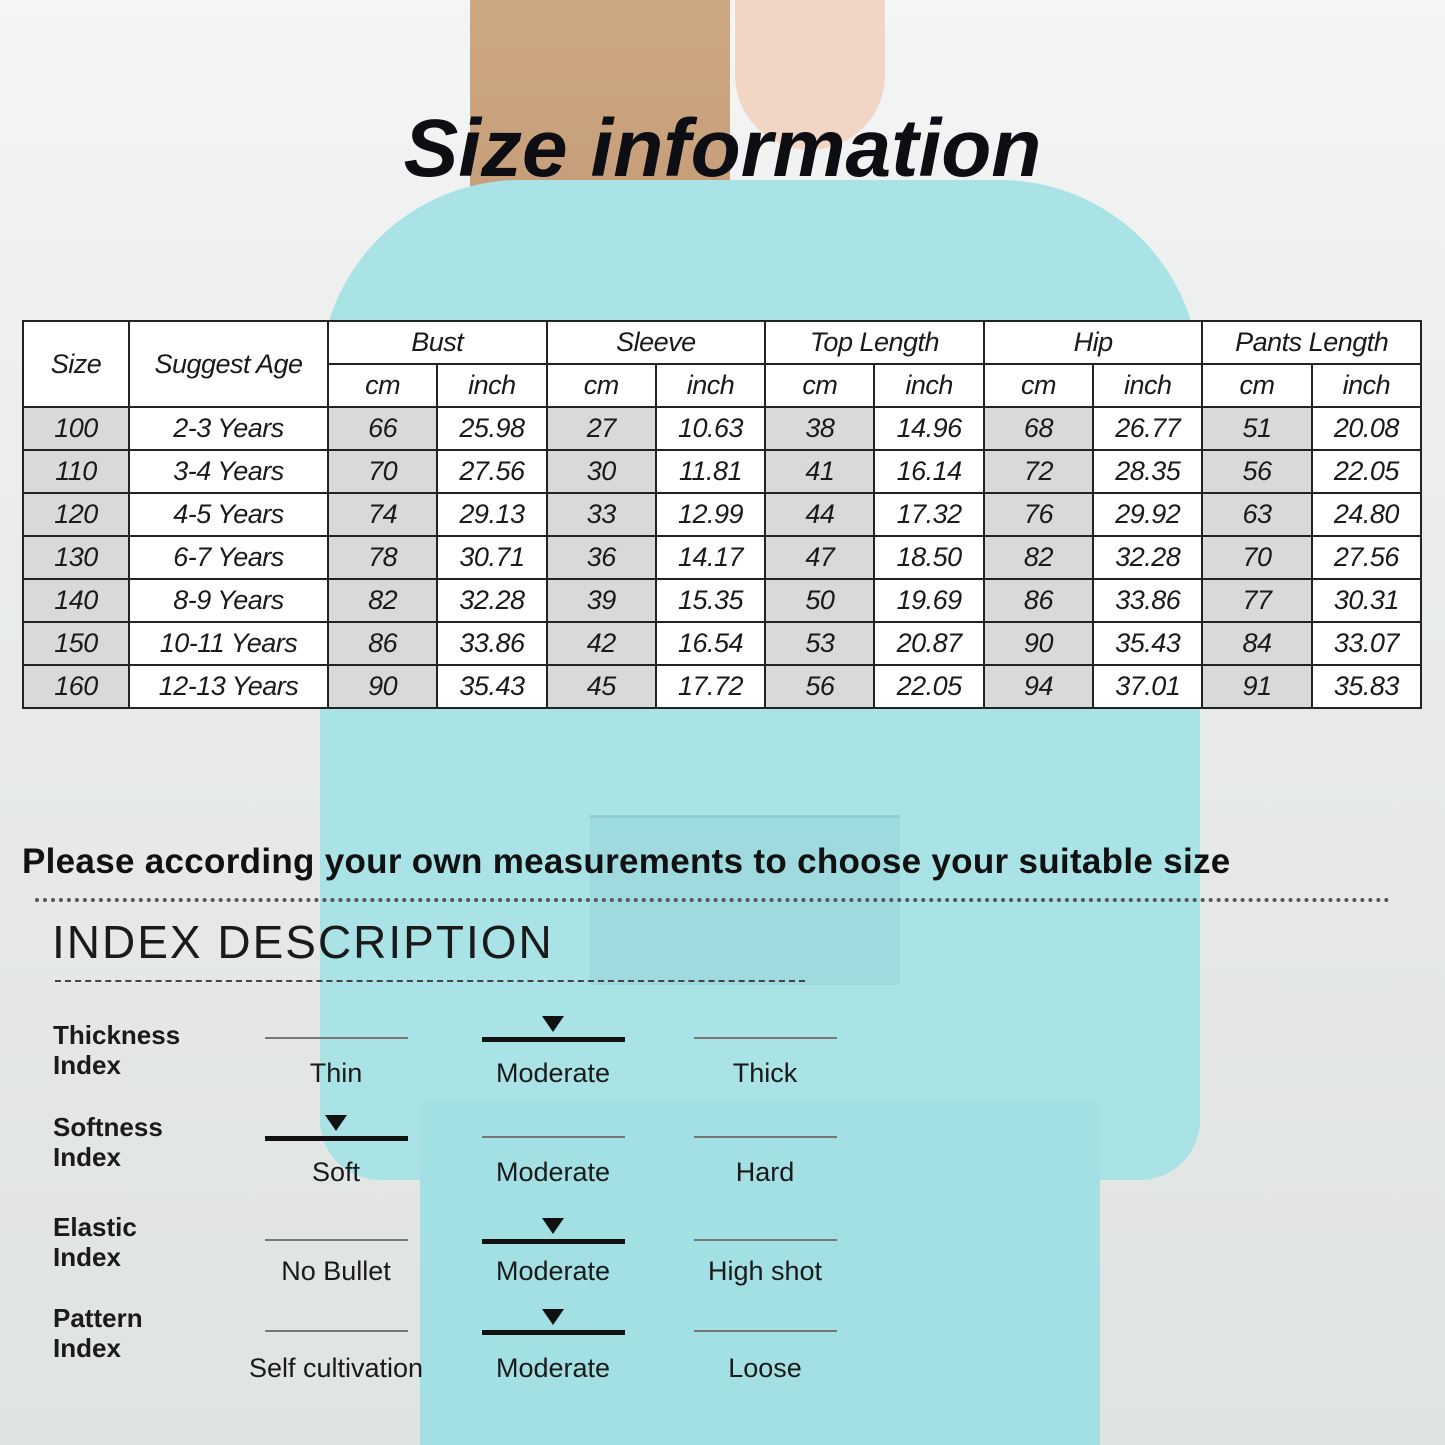 The width and height of the screenshot is (1445, 1445). What do you see at coordinates (820, 428) in the screenshot?
I see `measurement-cell: 38` at bounding box center [820, 428].